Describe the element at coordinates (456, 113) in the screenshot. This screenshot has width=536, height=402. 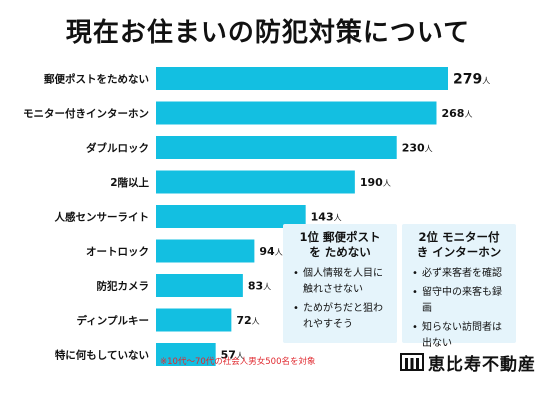
I see `value-label: 268人` at that location.